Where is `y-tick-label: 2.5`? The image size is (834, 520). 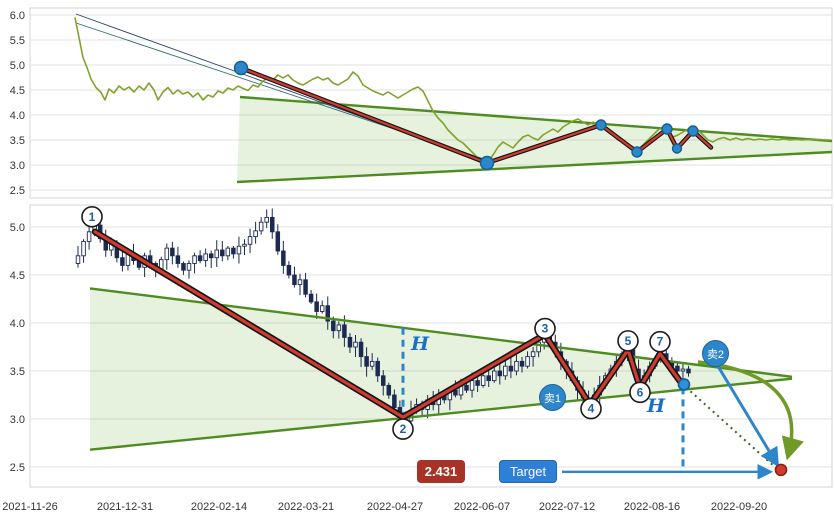 y-tick-label: 2.5 is located at coordinates (17, 468).